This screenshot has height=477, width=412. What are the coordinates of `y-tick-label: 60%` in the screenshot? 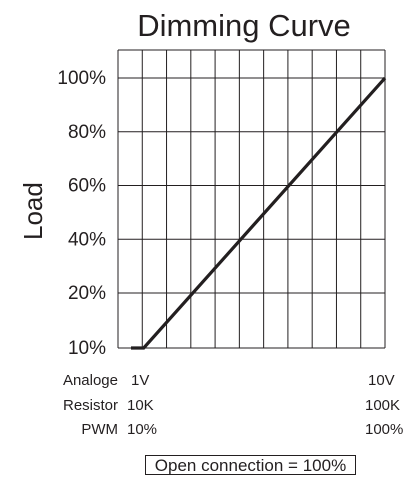 It's located at (87, 186).